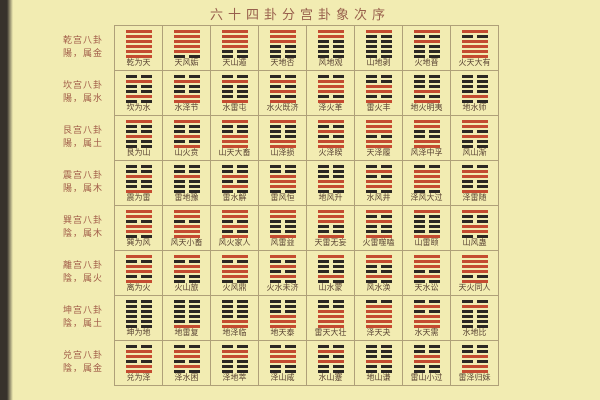  I want to click on hexagram-cell: 艮为山, so click(138, 138).